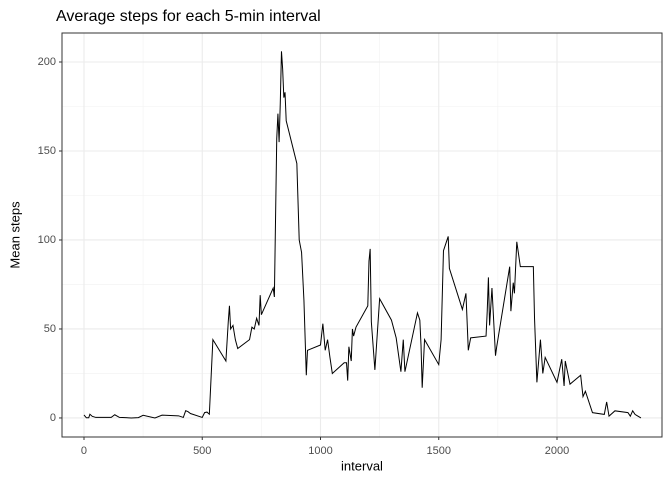  What do you see at coordinates (53, 418) in the screenshot?
I see `y-tick-label: 0` at bounding box center [53, 418].